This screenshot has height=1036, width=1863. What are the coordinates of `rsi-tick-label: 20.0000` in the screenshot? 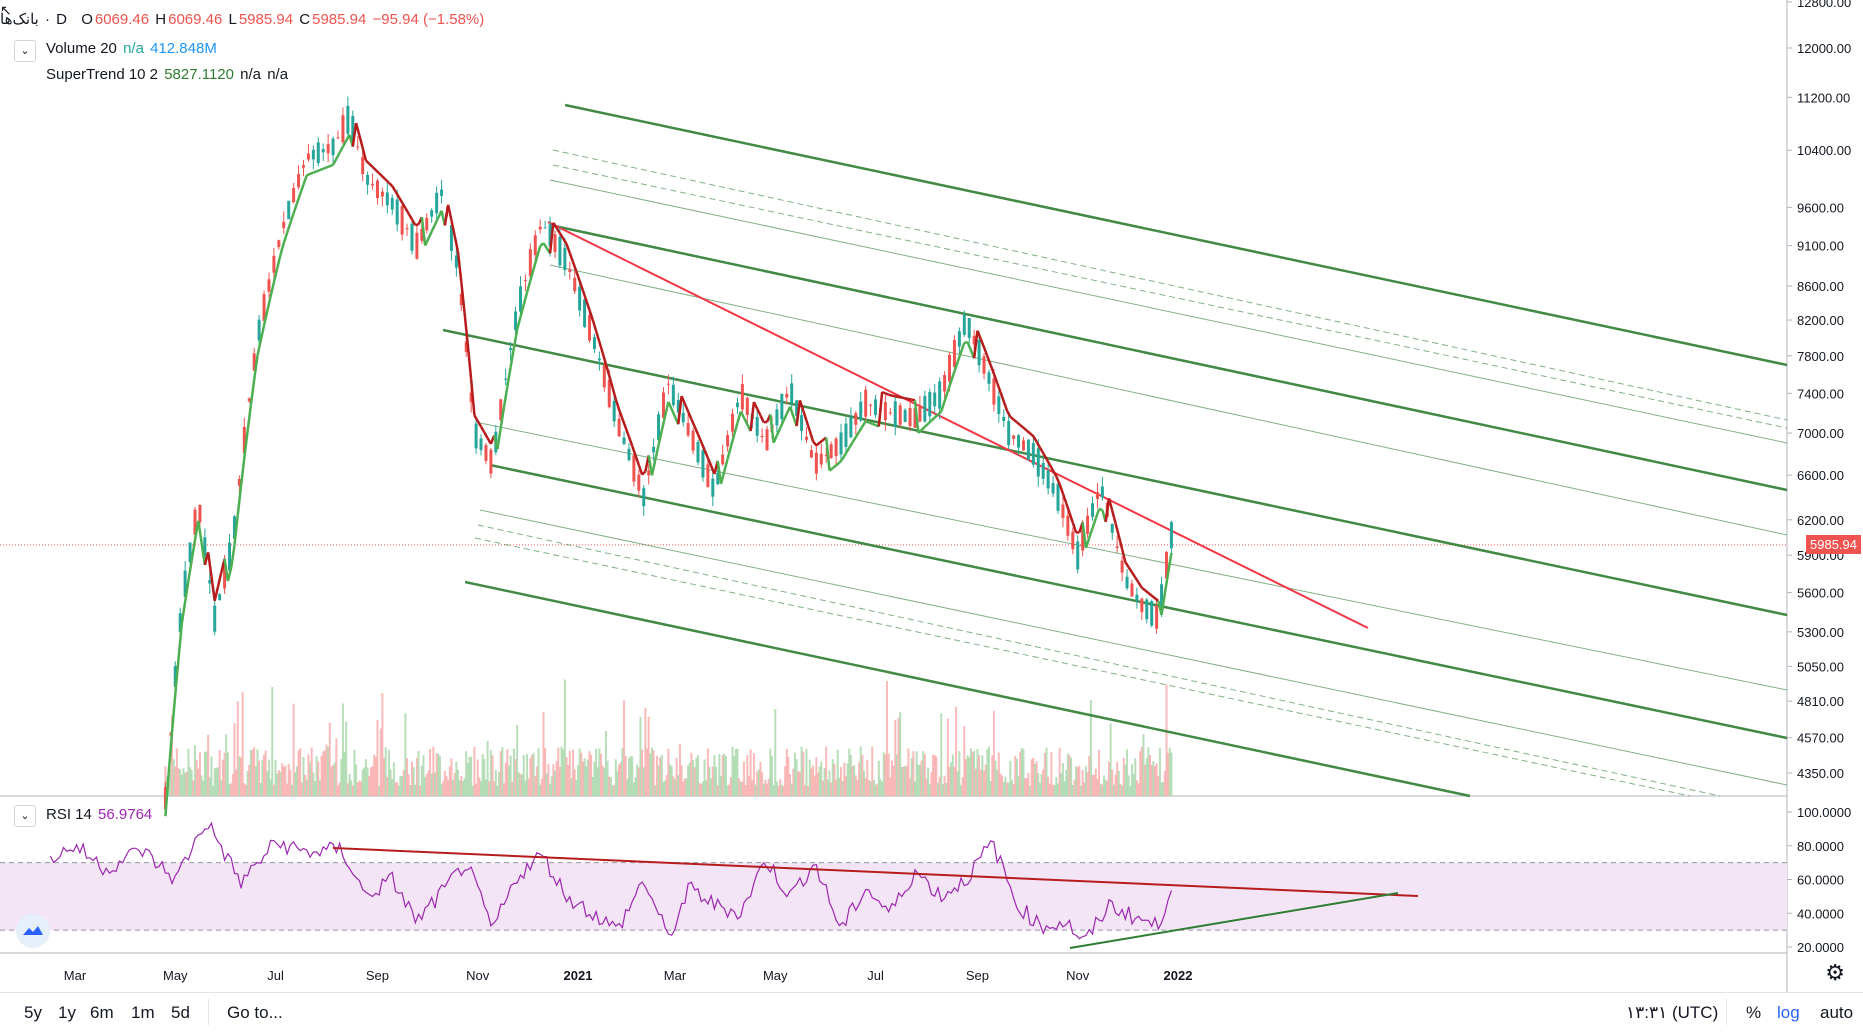 It's located at (1820, 947).